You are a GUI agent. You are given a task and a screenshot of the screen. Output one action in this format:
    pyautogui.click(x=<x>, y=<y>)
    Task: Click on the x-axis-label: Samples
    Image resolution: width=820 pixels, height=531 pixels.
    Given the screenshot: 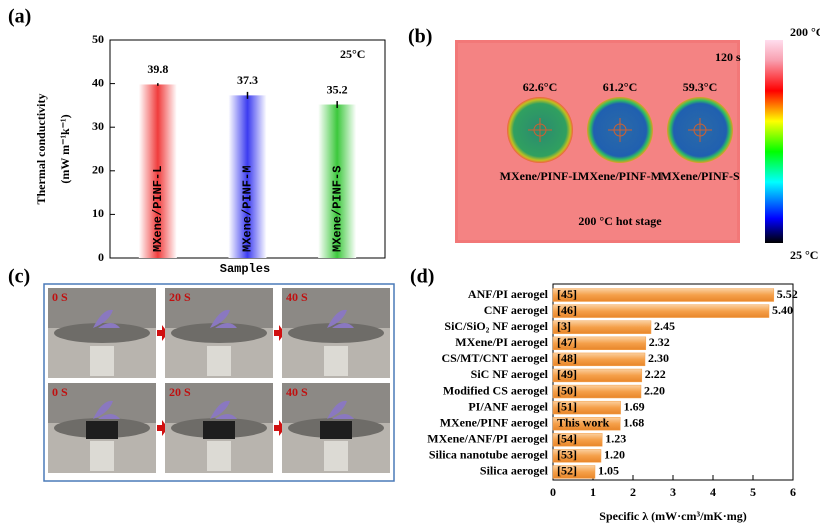 What is the action you would take?
    pyautogui.click(x=245, y=269)
    